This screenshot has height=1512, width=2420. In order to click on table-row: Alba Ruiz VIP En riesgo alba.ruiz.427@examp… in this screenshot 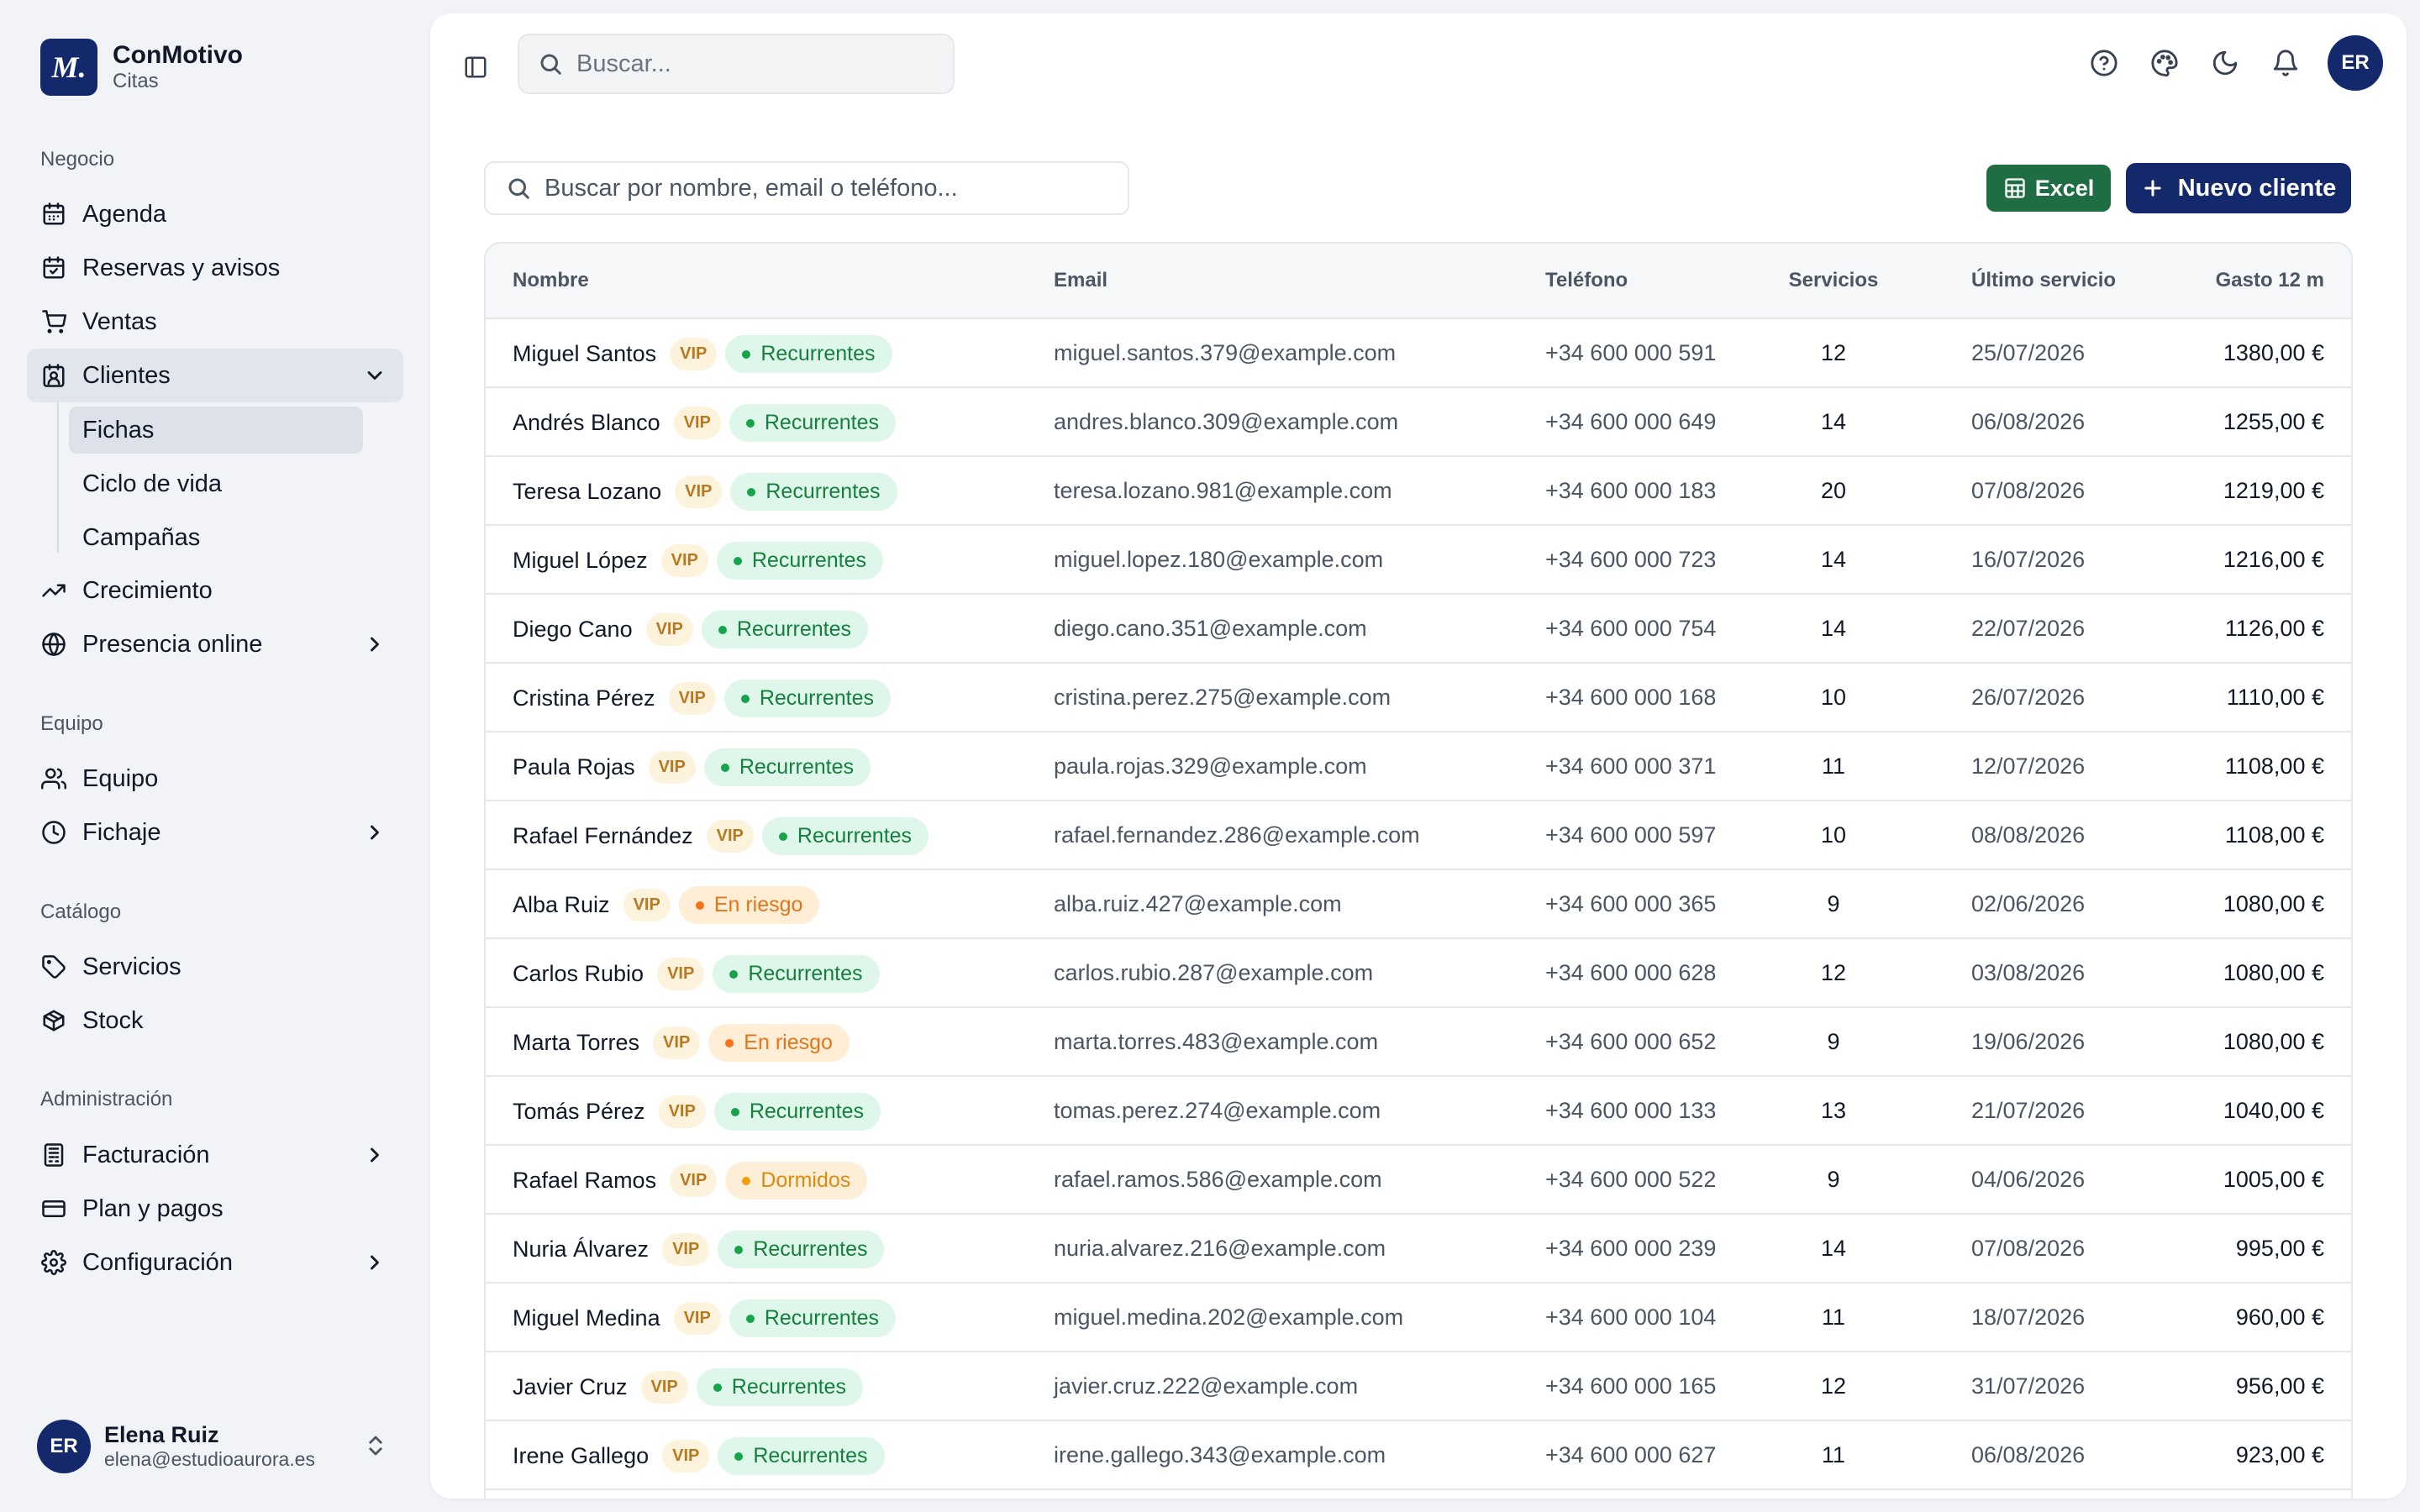, I will do `click(1418, 904)`.